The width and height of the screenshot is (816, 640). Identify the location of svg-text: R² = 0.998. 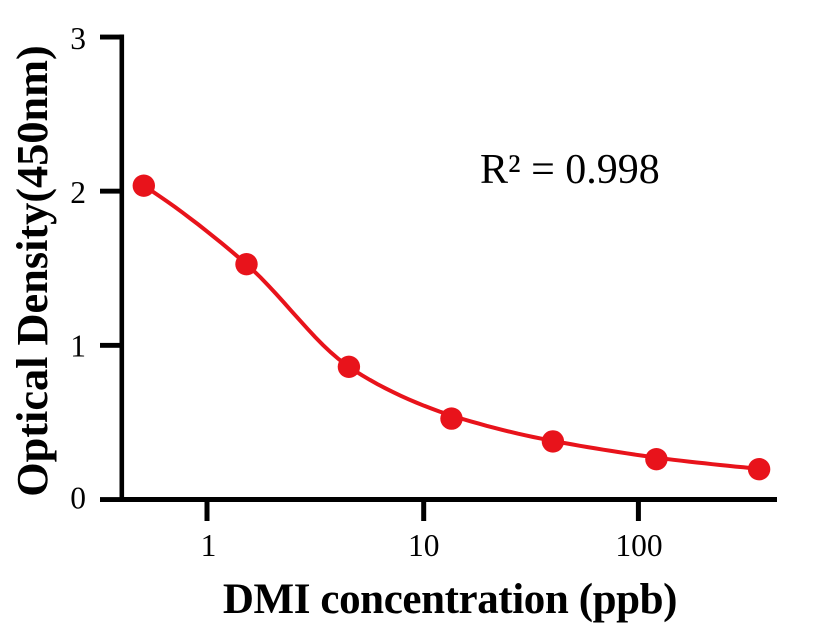
(570, 170).